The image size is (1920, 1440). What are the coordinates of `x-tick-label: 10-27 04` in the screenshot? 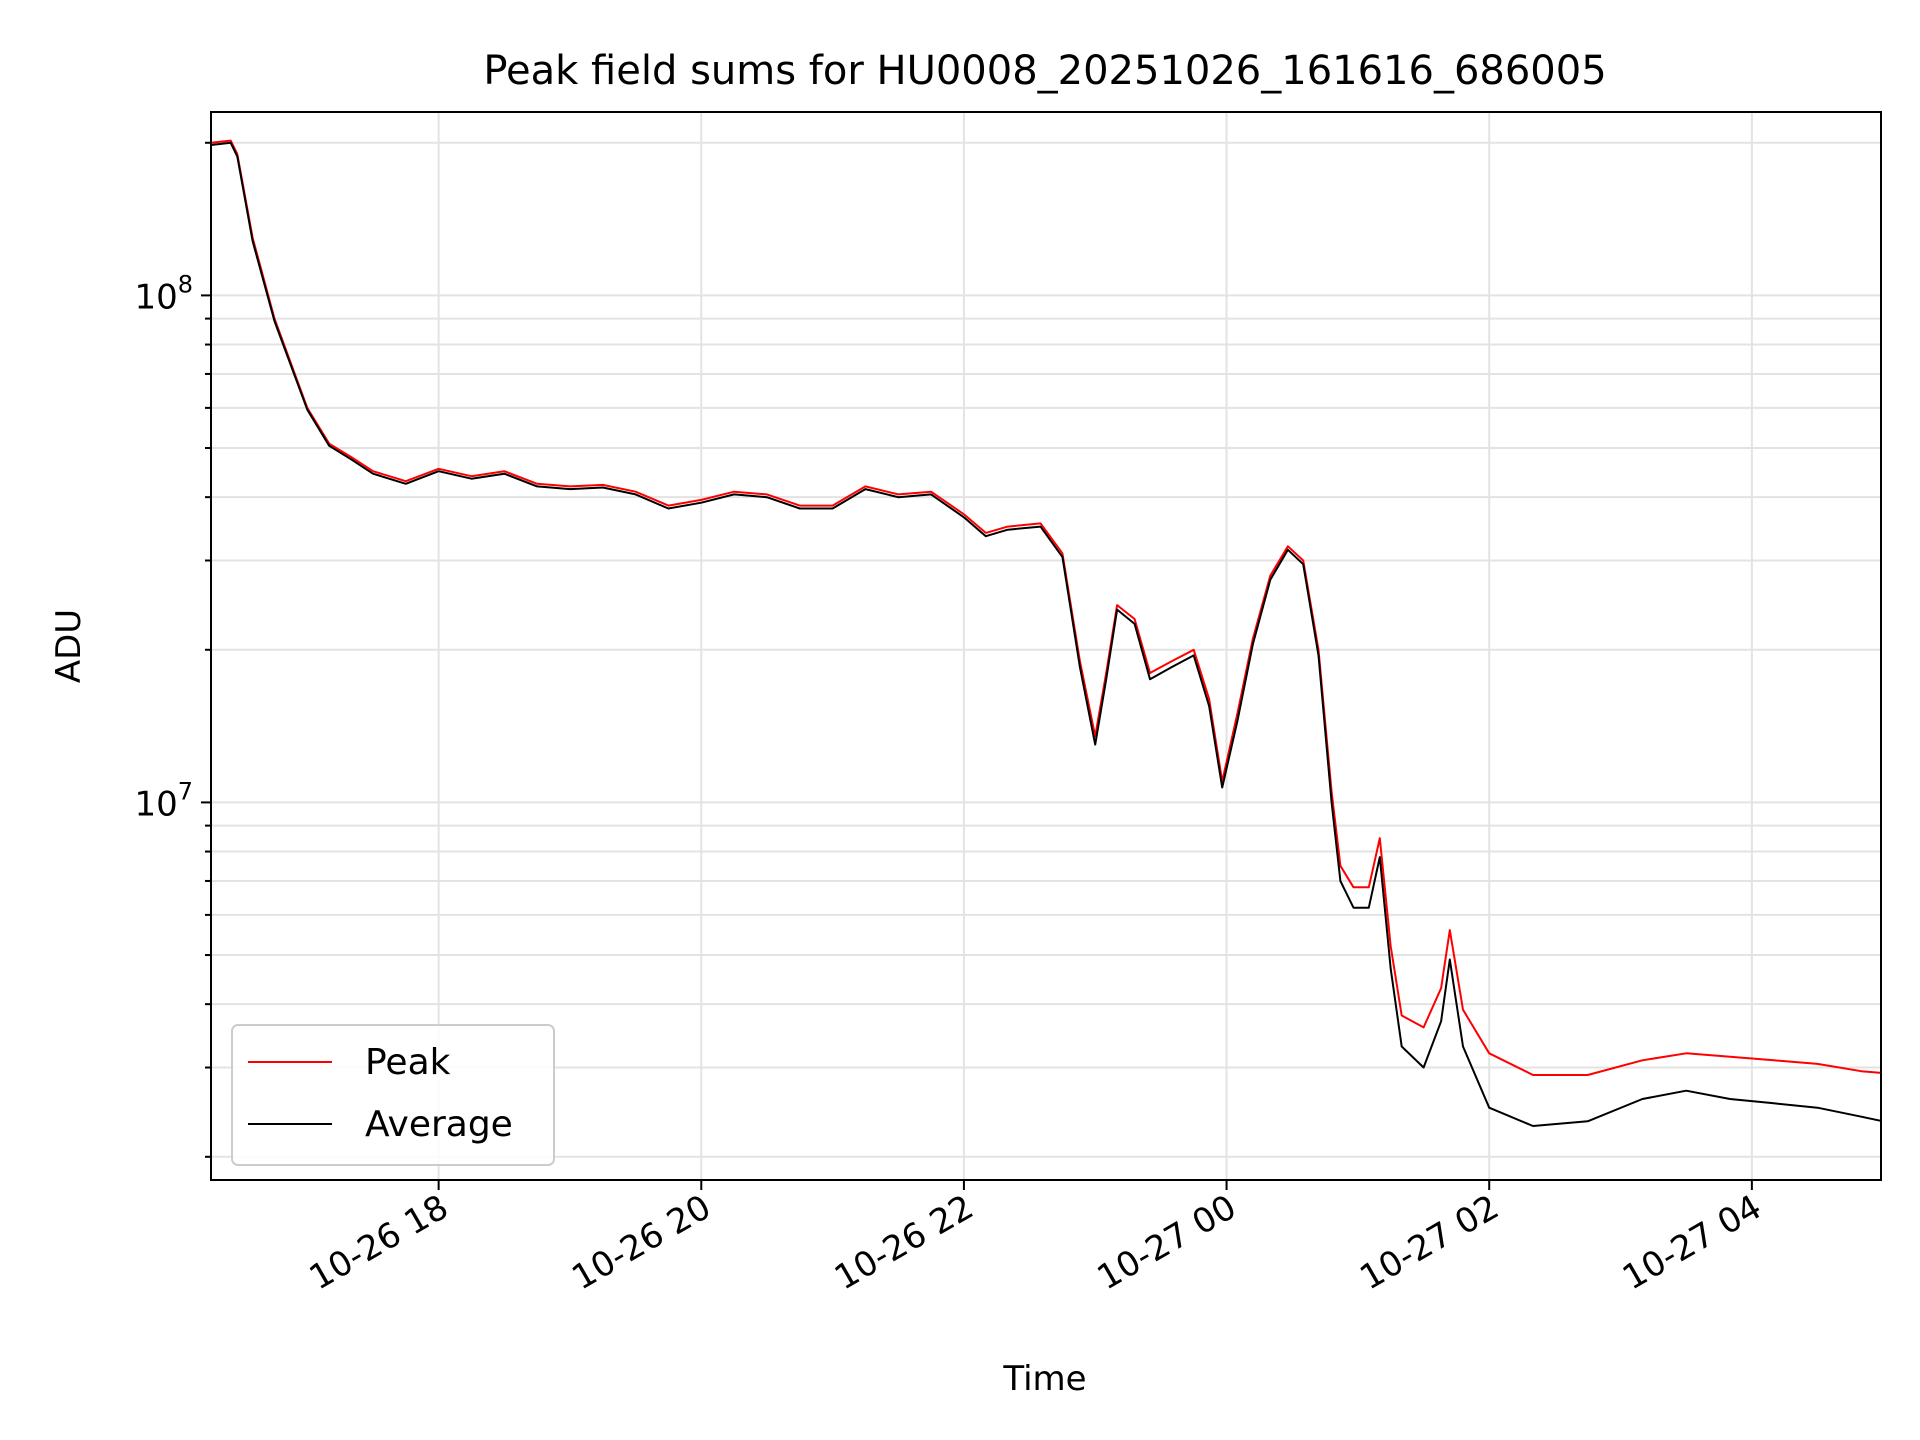 It's located at (1692, 1242).